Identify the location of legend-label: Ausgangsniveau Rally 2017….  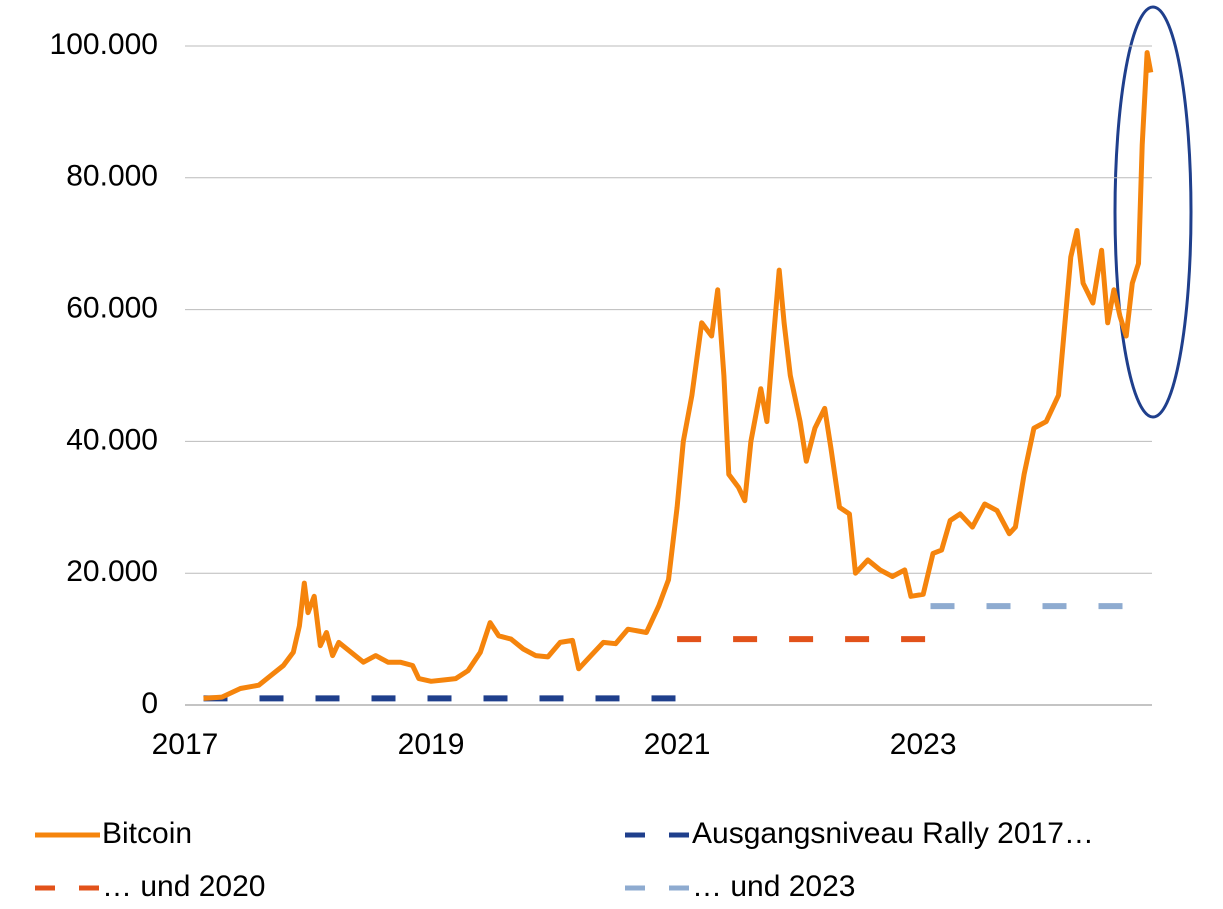
(893, 833).